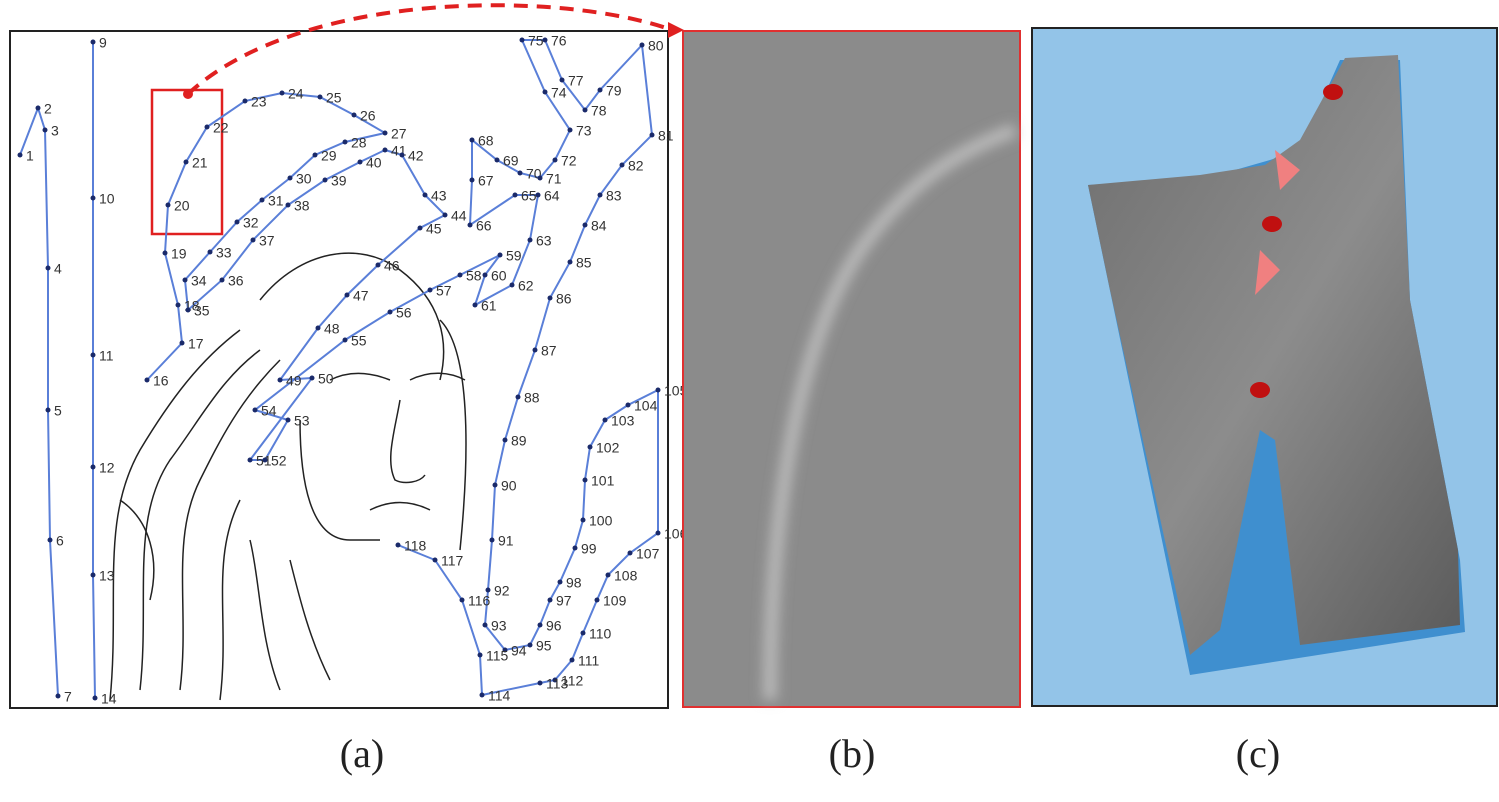 Image resolution: width=1499 pixels, height=802 pixels. I want to click on point-label: 23, so click(259, 102).